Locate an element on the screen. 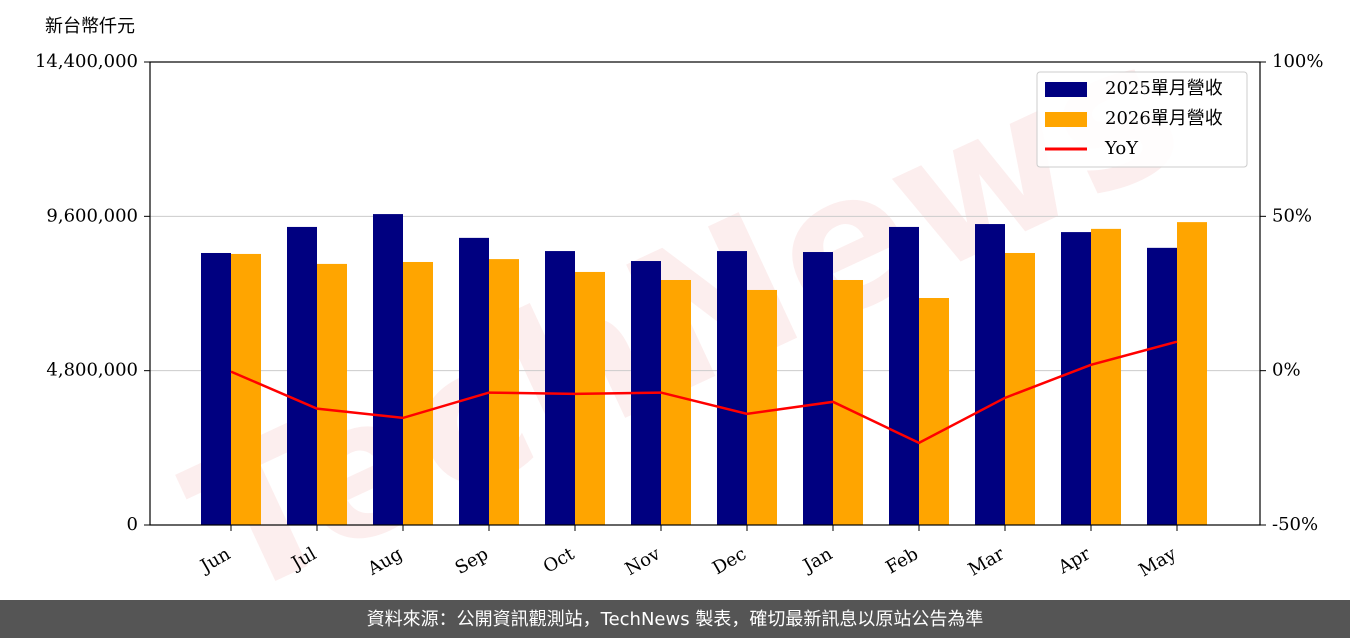 This screenshot has height=638, width=1350. y-tick-label: 0 is located at coordinates (132, 524).